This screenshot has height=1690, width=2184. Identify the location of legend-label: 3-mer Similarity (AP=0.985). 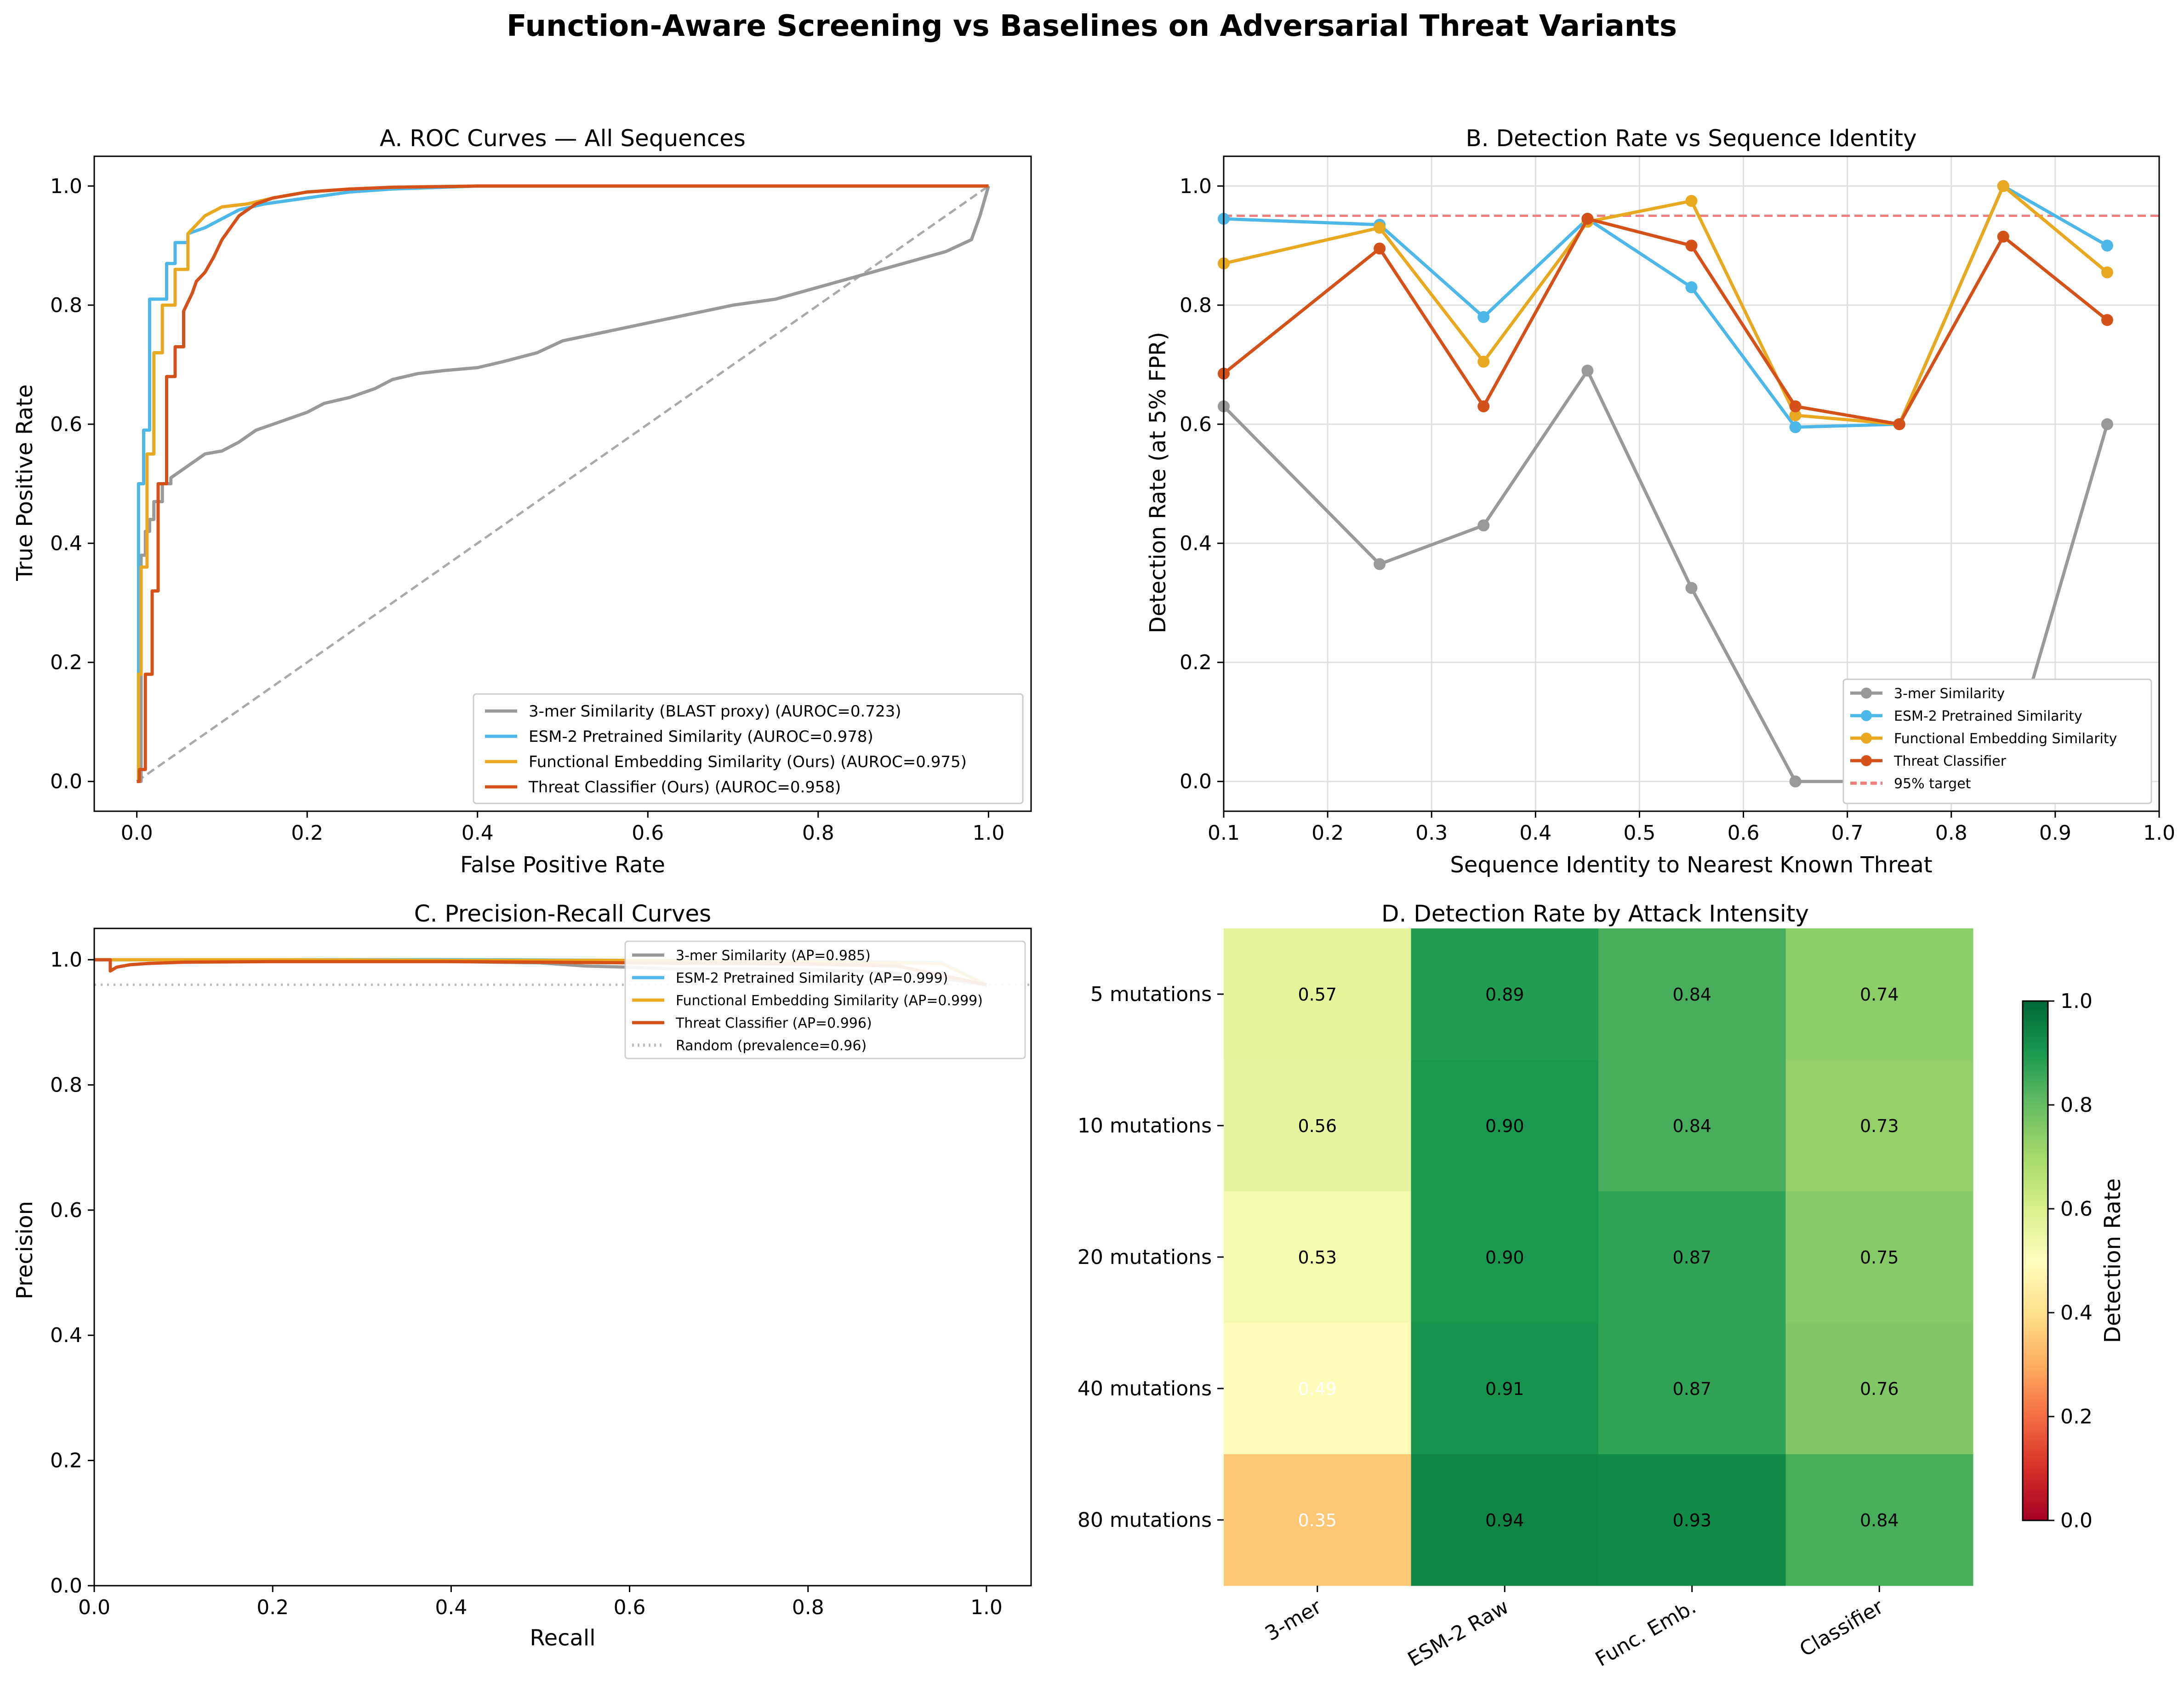
(773, 956).